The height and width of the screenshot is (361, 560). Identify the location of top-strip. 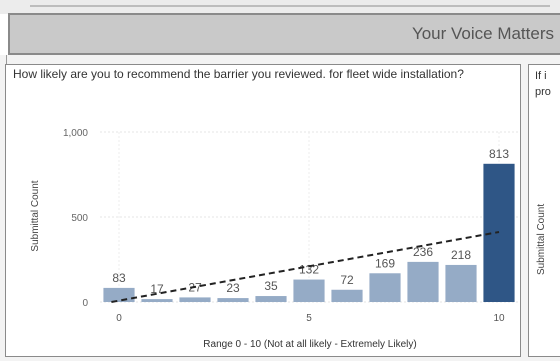
(280, 7).